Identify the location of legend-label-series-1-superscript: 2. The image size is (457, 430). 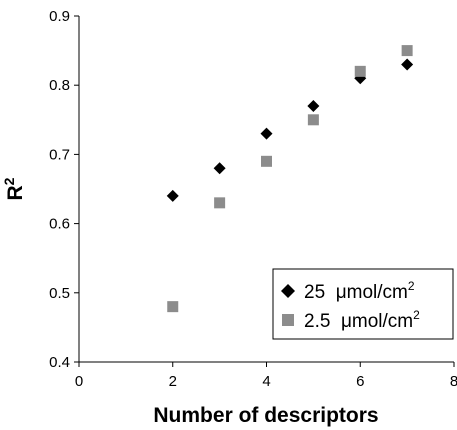
(411, 286).